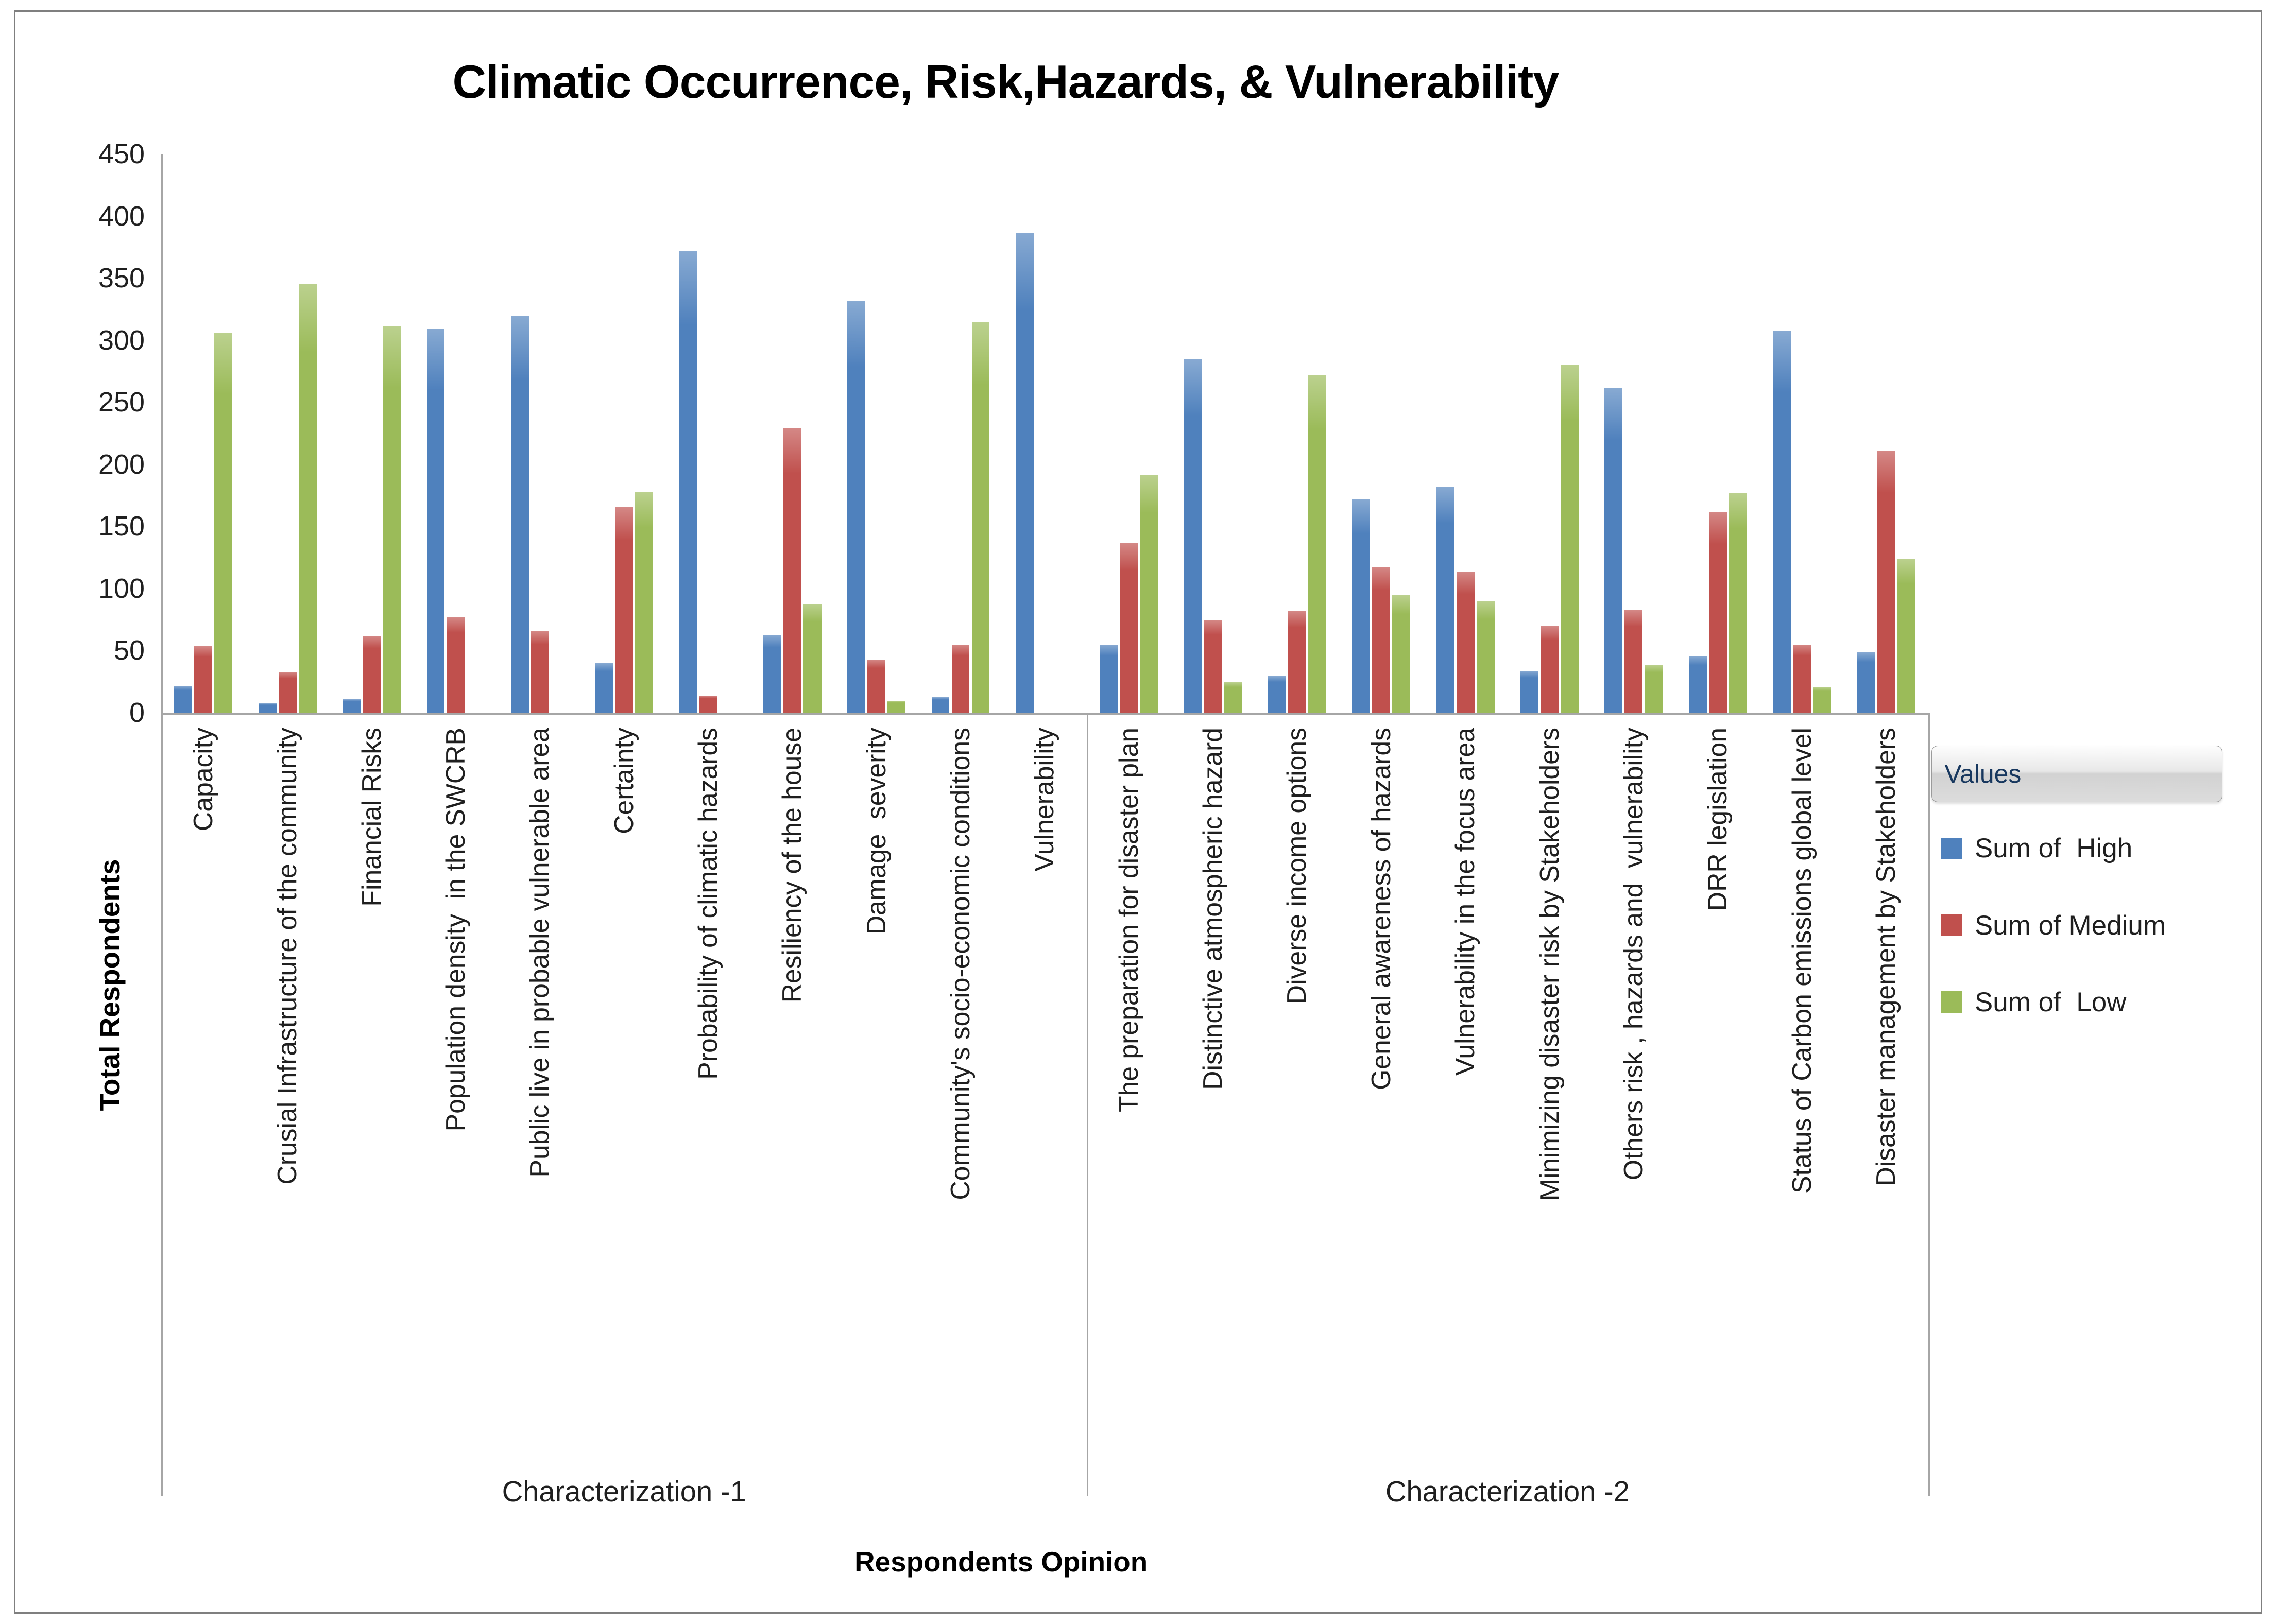 The width and height of the screenshot is (2276, 1624). Describe the element at coordinates (121, 154) in the screenshot. I see `y-tick-label-450: 450` at that location.